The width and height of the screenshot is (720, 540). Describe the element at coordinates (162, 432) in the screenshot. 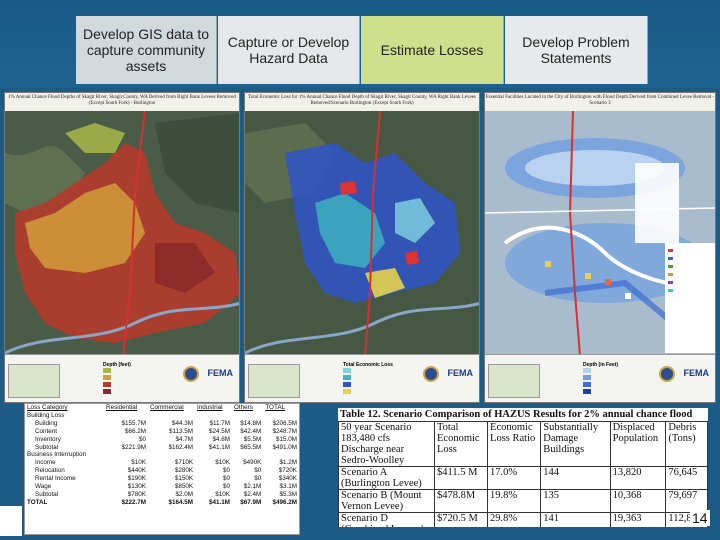

I see `table-row: Content $66.2M $113.5M $24.5M $42.4M $248.7M` at that location.